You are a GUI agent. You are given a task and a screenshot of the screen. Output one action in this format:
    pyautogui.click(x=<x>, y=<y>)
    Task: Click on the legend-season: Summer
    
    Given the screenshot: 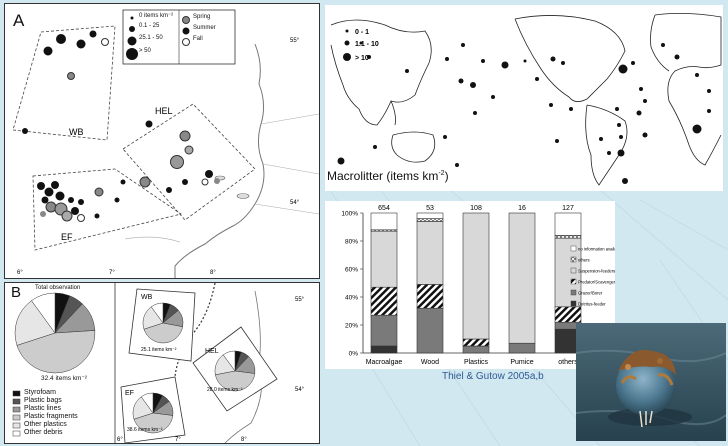 What is the action you would take?
    pyautogui.click(x=204, y=28)
    